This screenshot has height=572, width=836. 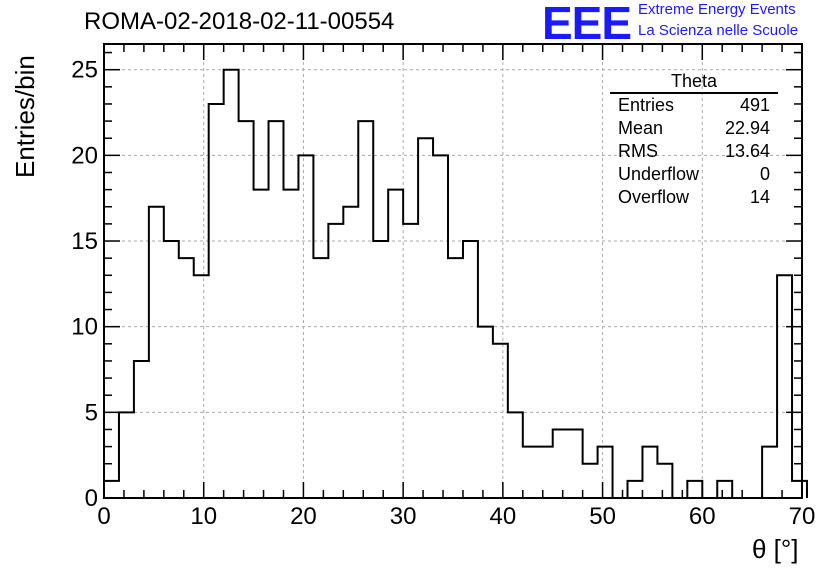 I want to click on logo-line-2: La Scienza nelle Scuole, so click(x=718, y=30).